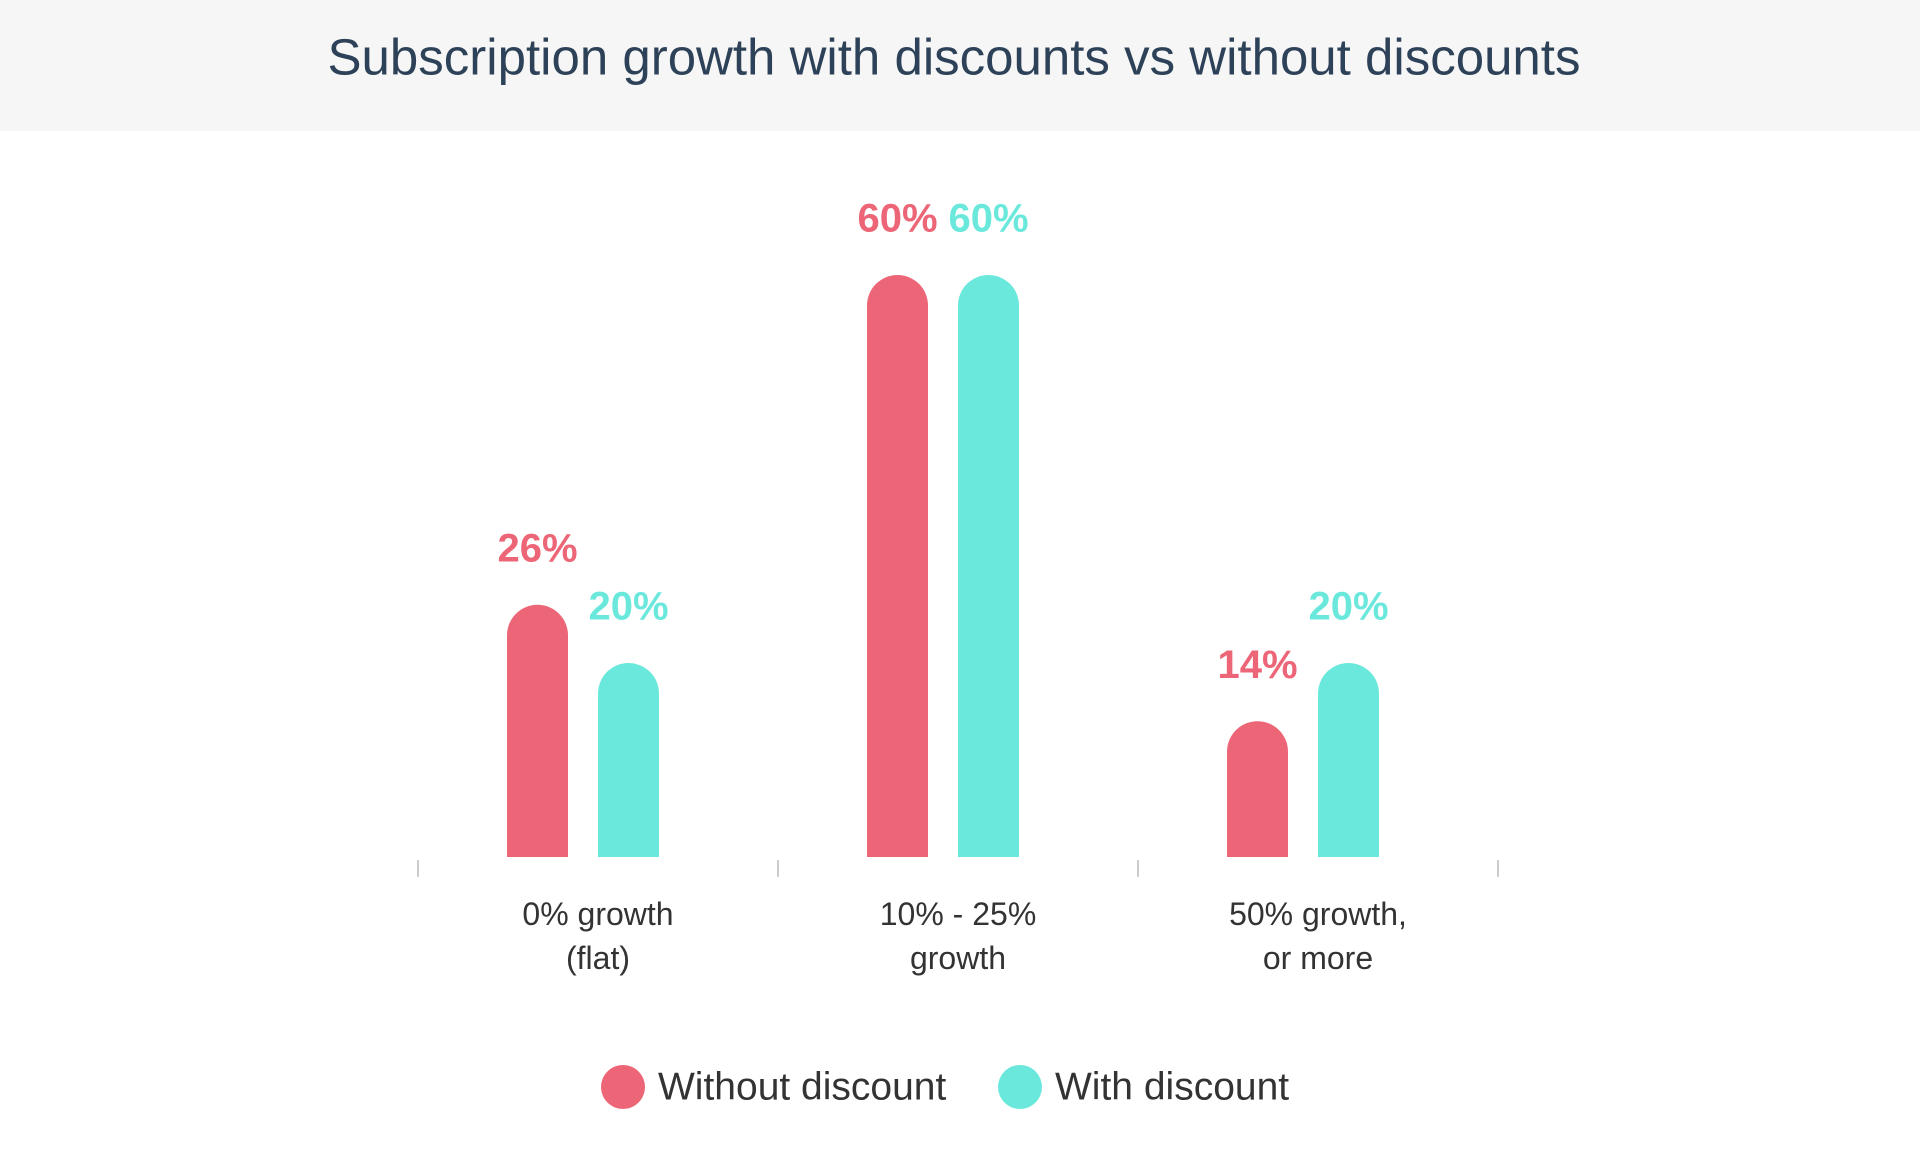  Describe the element at coordinates (597, 936) in the screenshot. I see `x-tick-label: 0% growth (flat)` at that location.